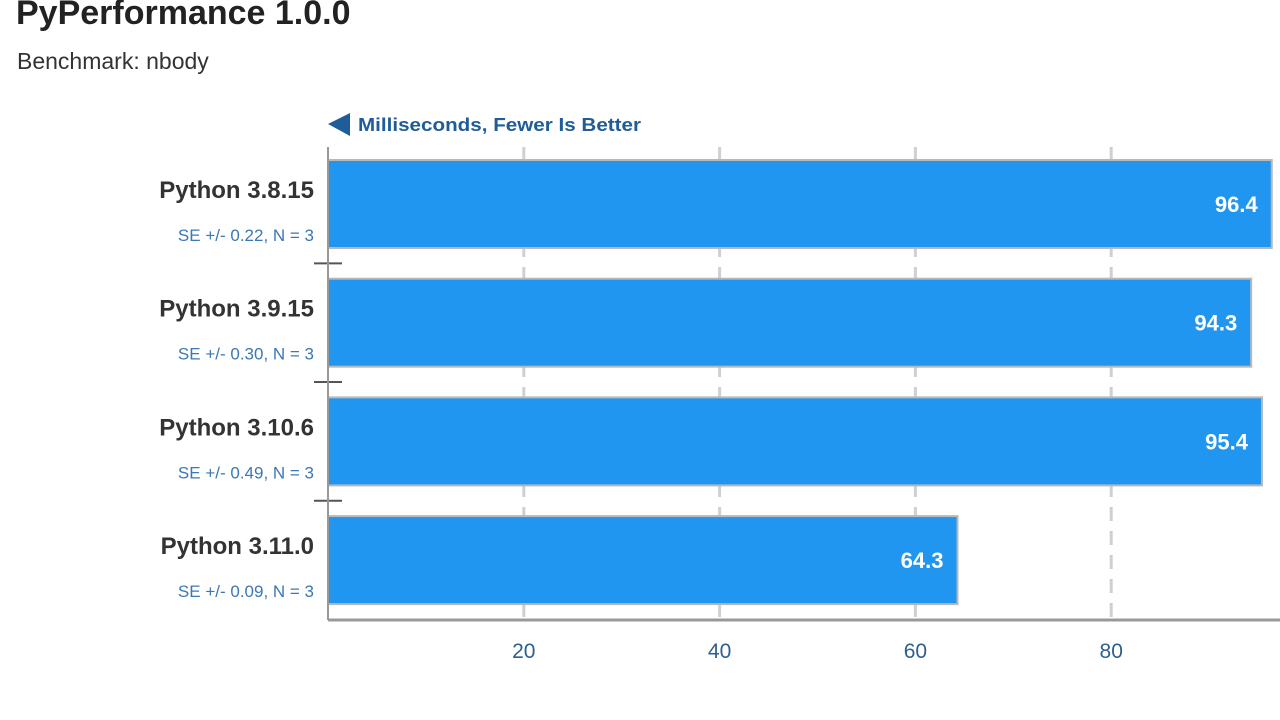 The image size is (1280, 720). What do you see at coordinates (719, 651) in the screenshot?
I see `x-tick-label: 40` at bounding box center [719, 651].